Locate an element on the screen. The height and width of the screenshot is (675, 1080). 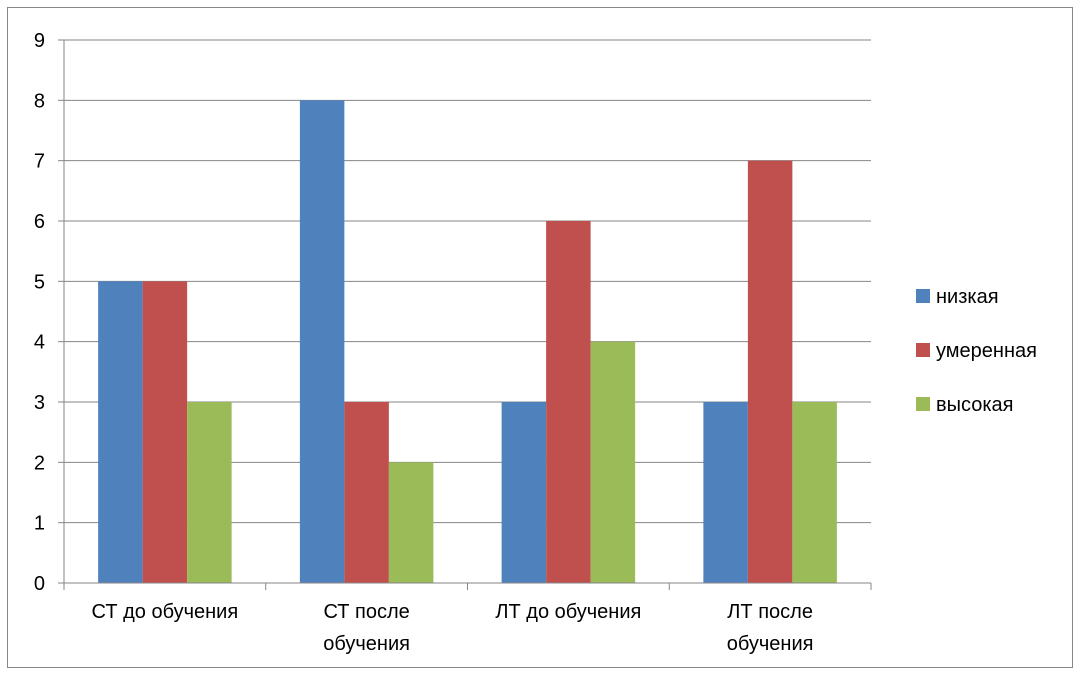
y-tick-label: 4 is located at coordinates (39, 343).